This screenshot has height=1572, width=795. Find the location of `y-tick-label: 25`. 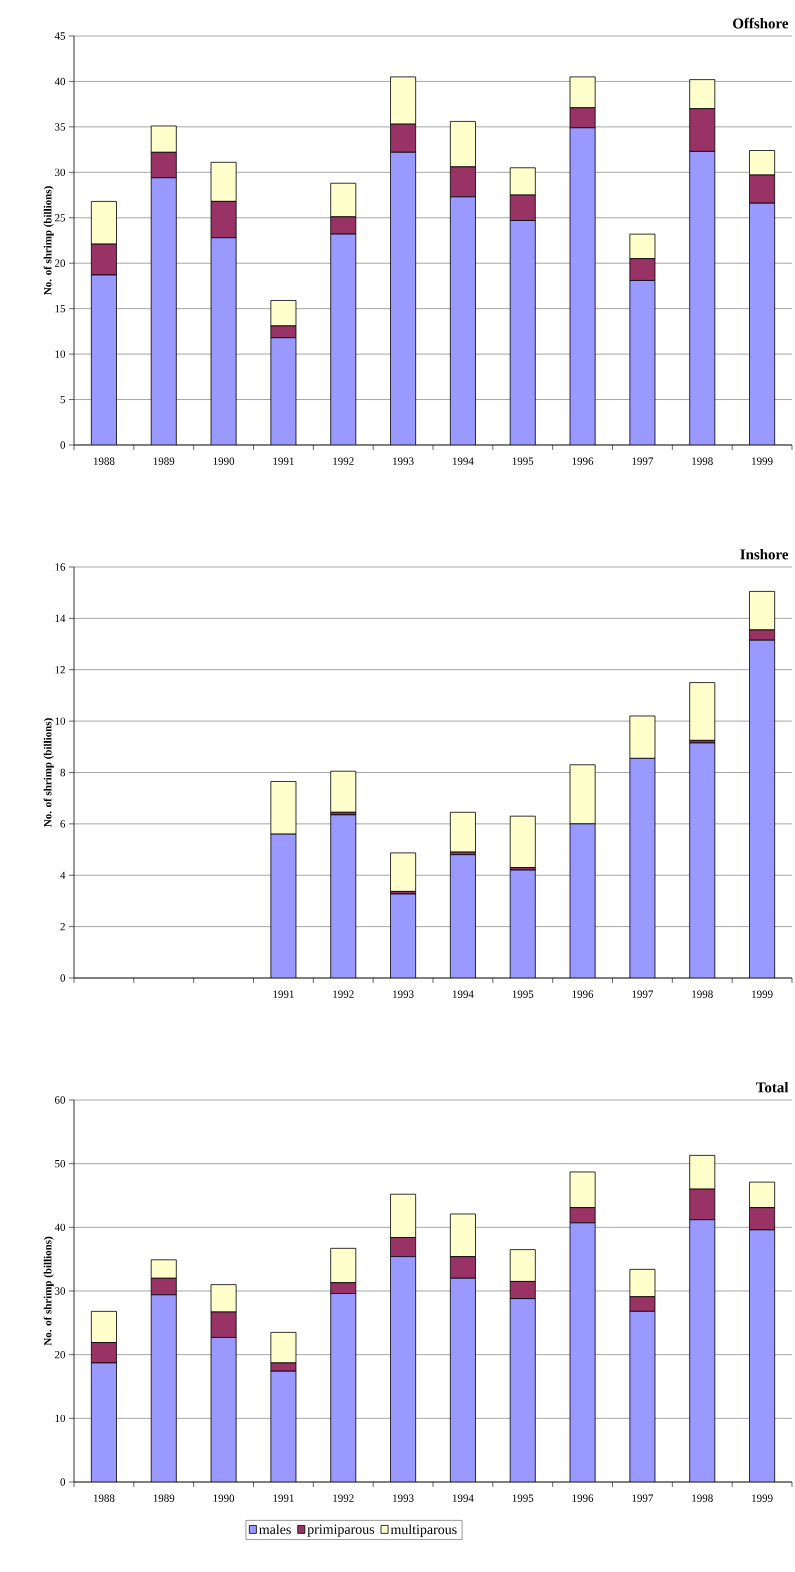

y-tick-label: 25 is located at coordinates (60, 218).